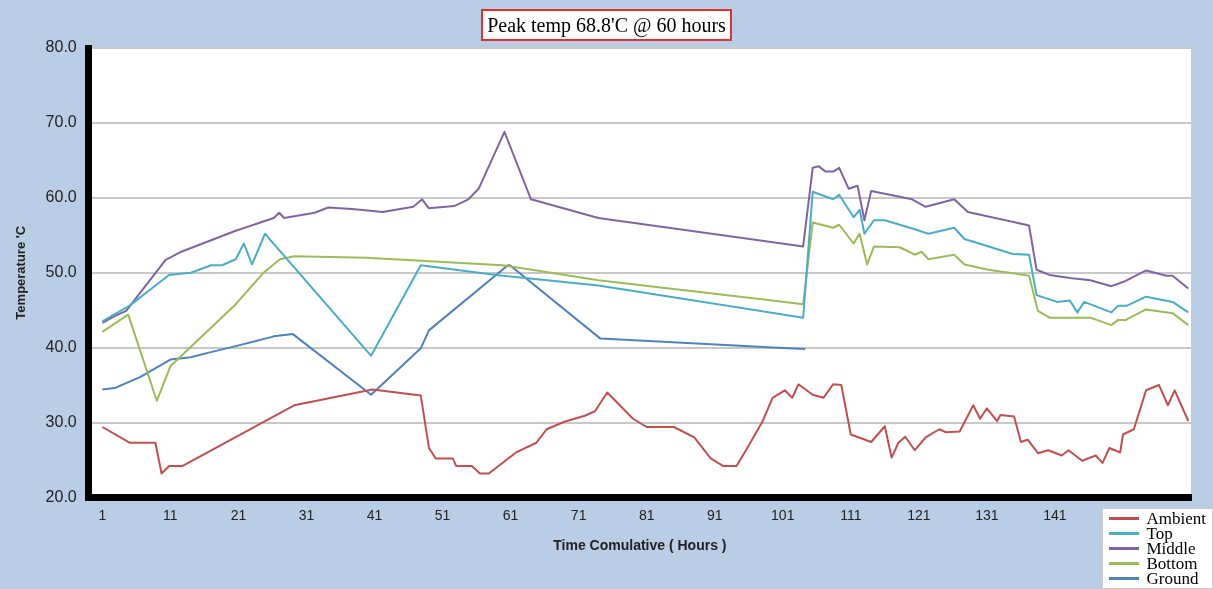  Describe the element at coordinates (851, 514) in the screenshot. I see `x-tick-label: 111` at that location.